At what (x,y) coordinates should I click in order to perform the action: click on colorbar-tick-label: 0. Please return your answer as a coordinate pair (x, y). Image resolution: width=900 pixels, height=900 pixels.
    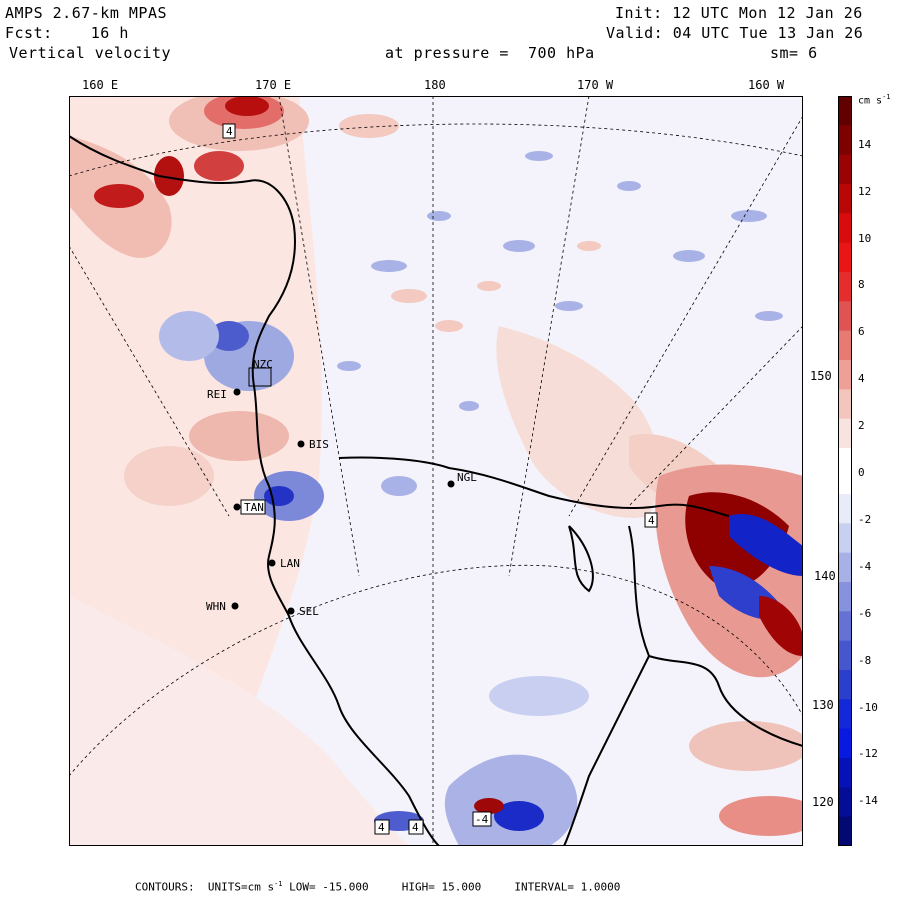
    Looking at the image, I should click on (861, 472).